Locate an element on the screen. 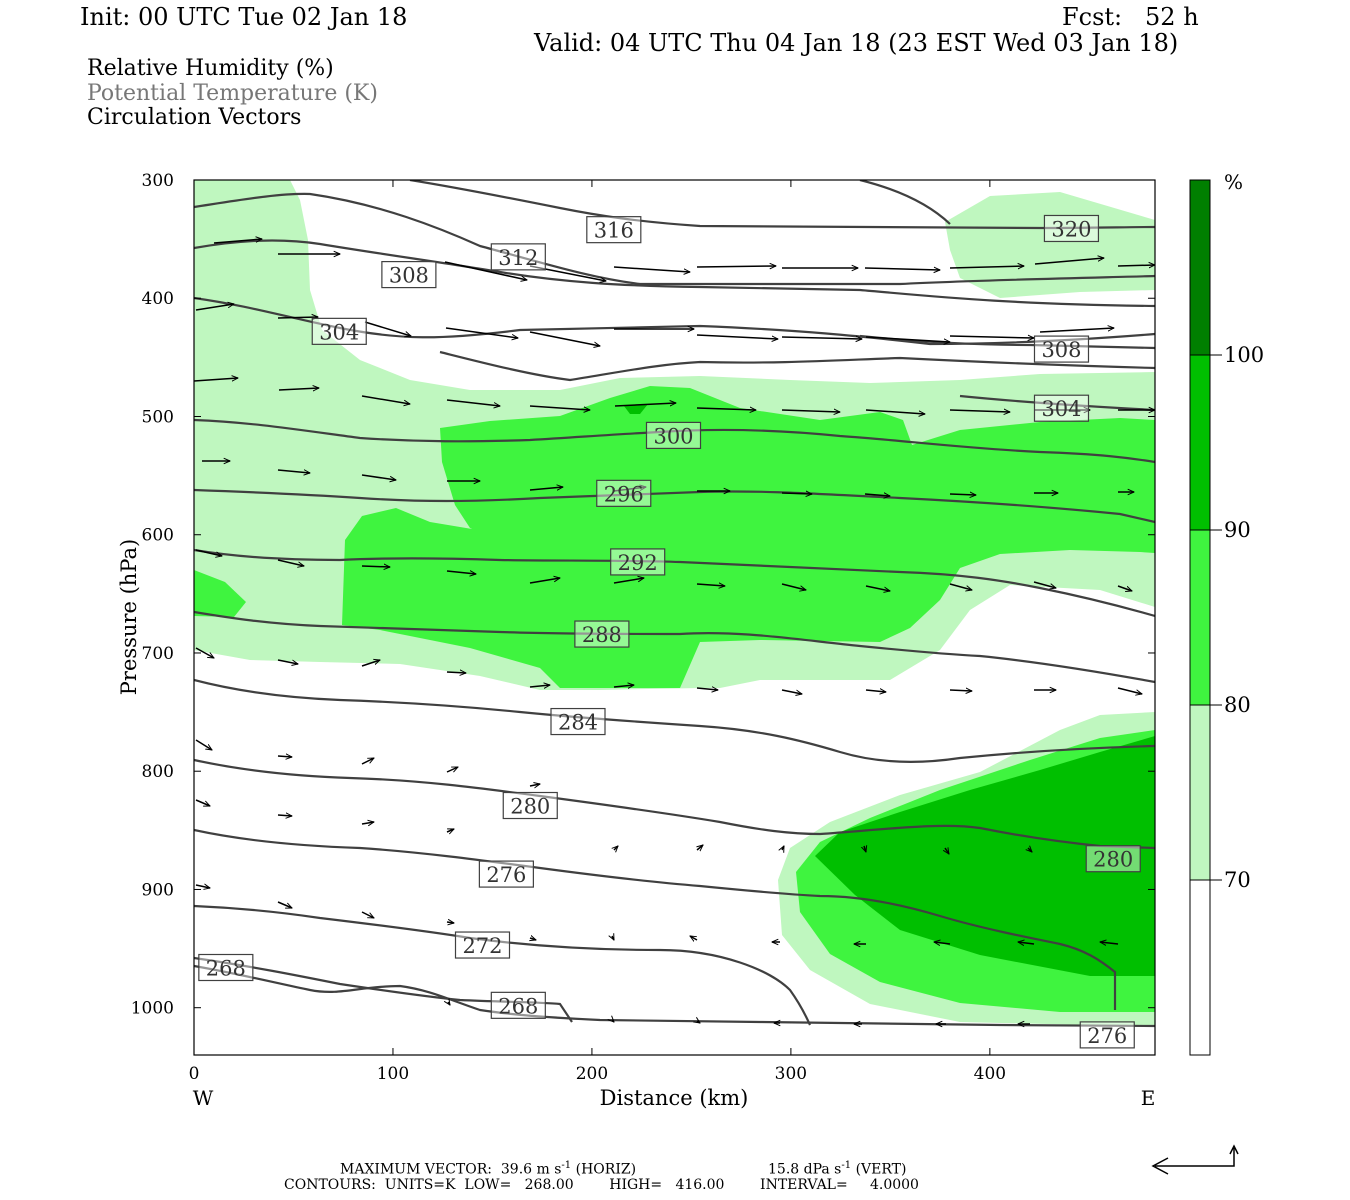 Image resolution: width=1350 pixels, height=1200 pixels. field-rh-title: Relative Humidity (%) is located at coordinates (210, 68).